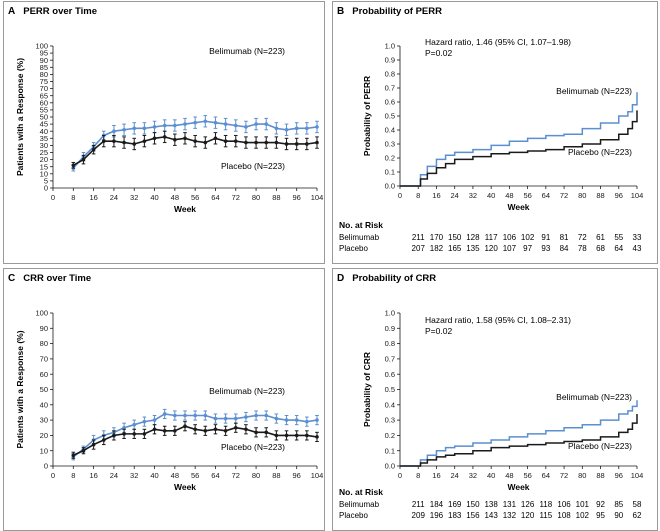 The image size is (660, 531). I want to click on risk-value: 107, so click(510, 248).